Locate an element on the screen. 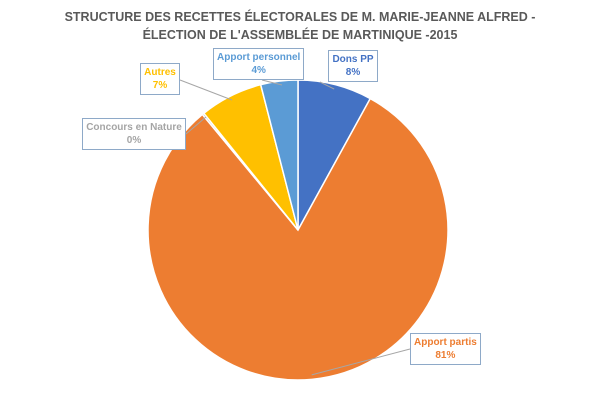 The image size is (600, 417). leader-line-apport-partis is located at coordinates (361, 362).